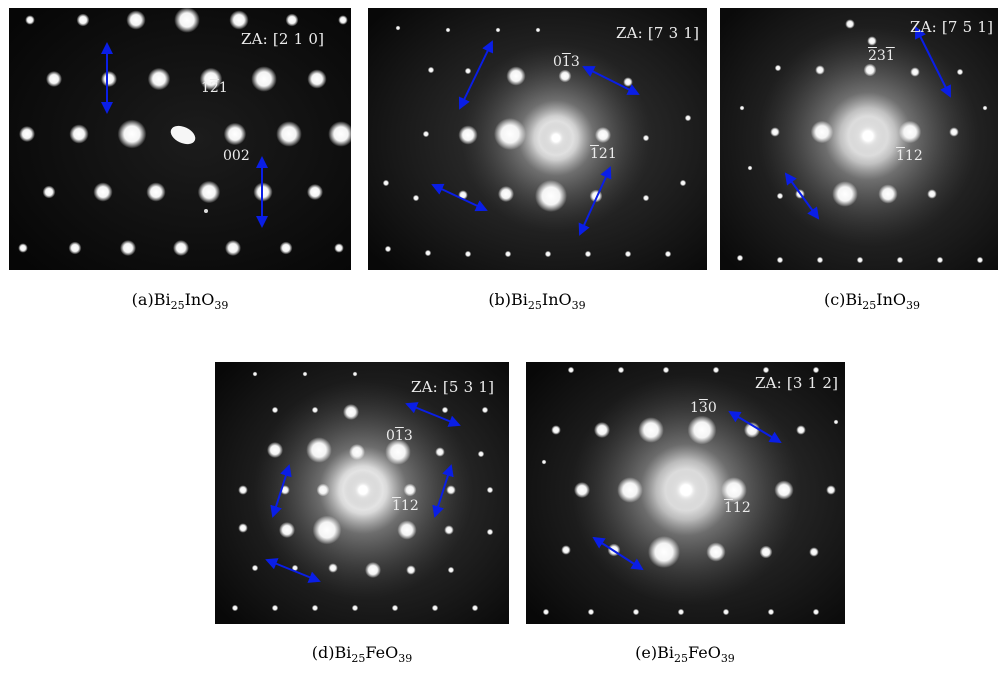  I want to click on pattern-e-svg, so click(685, 493).